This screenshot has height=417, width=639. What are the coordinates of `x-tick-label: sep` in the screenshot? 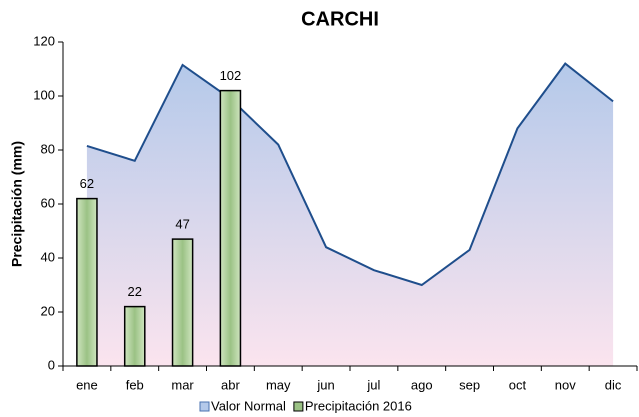 It's located at (469, 384).